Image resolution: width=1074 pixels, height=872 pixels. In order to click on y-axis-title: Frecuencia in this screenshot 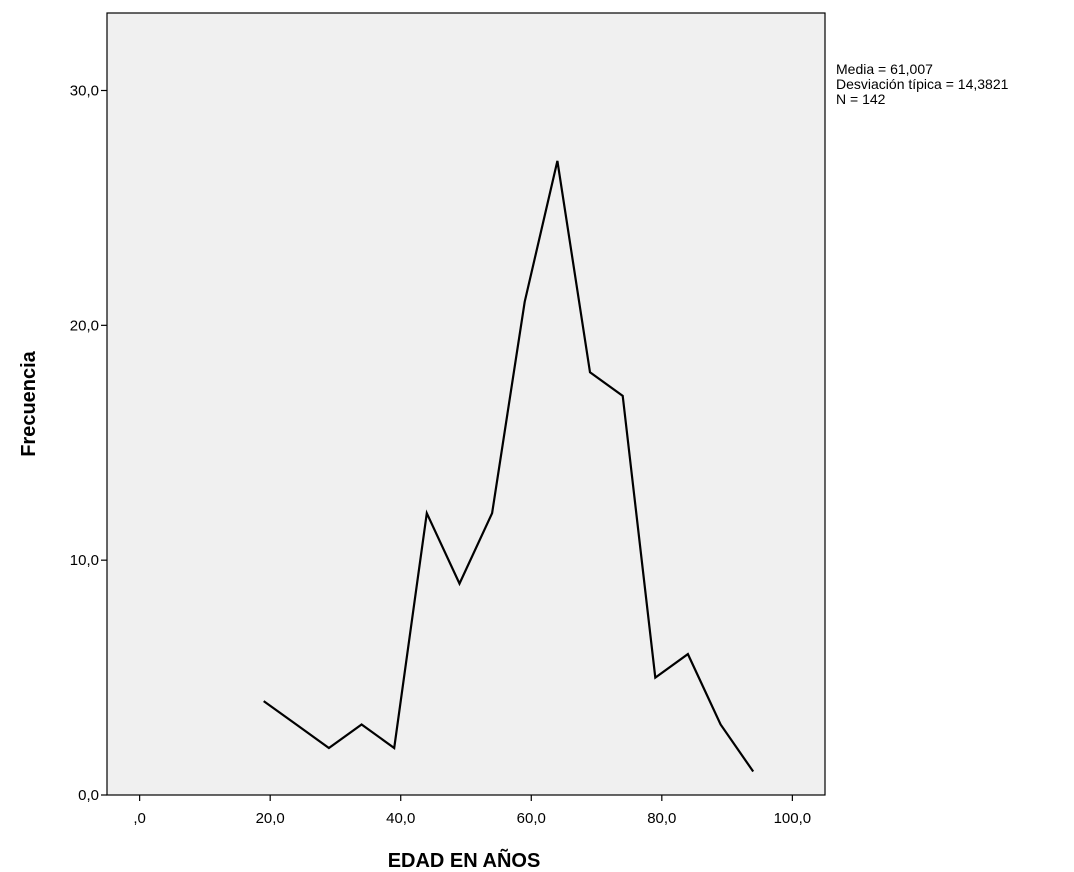, I will do `click(29, 403)`.